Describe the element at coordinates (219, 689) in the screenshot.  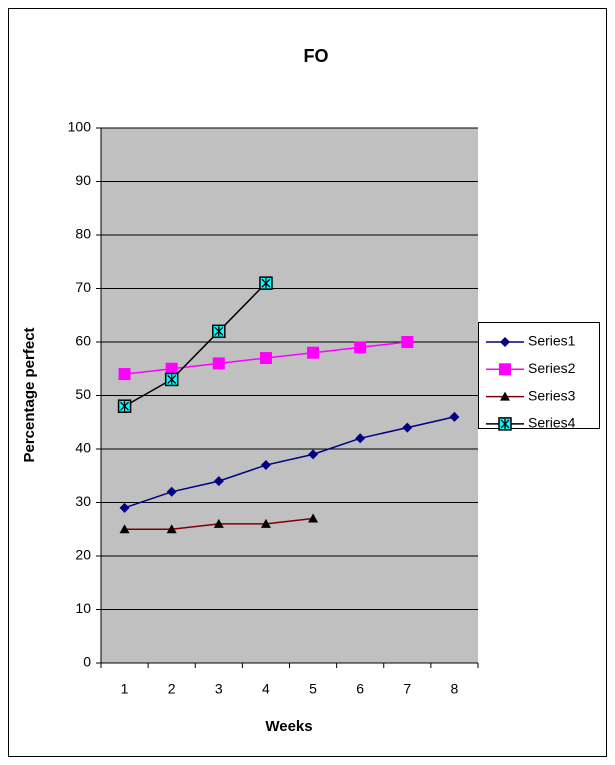
I see `x-tick-label: 3` at that location.